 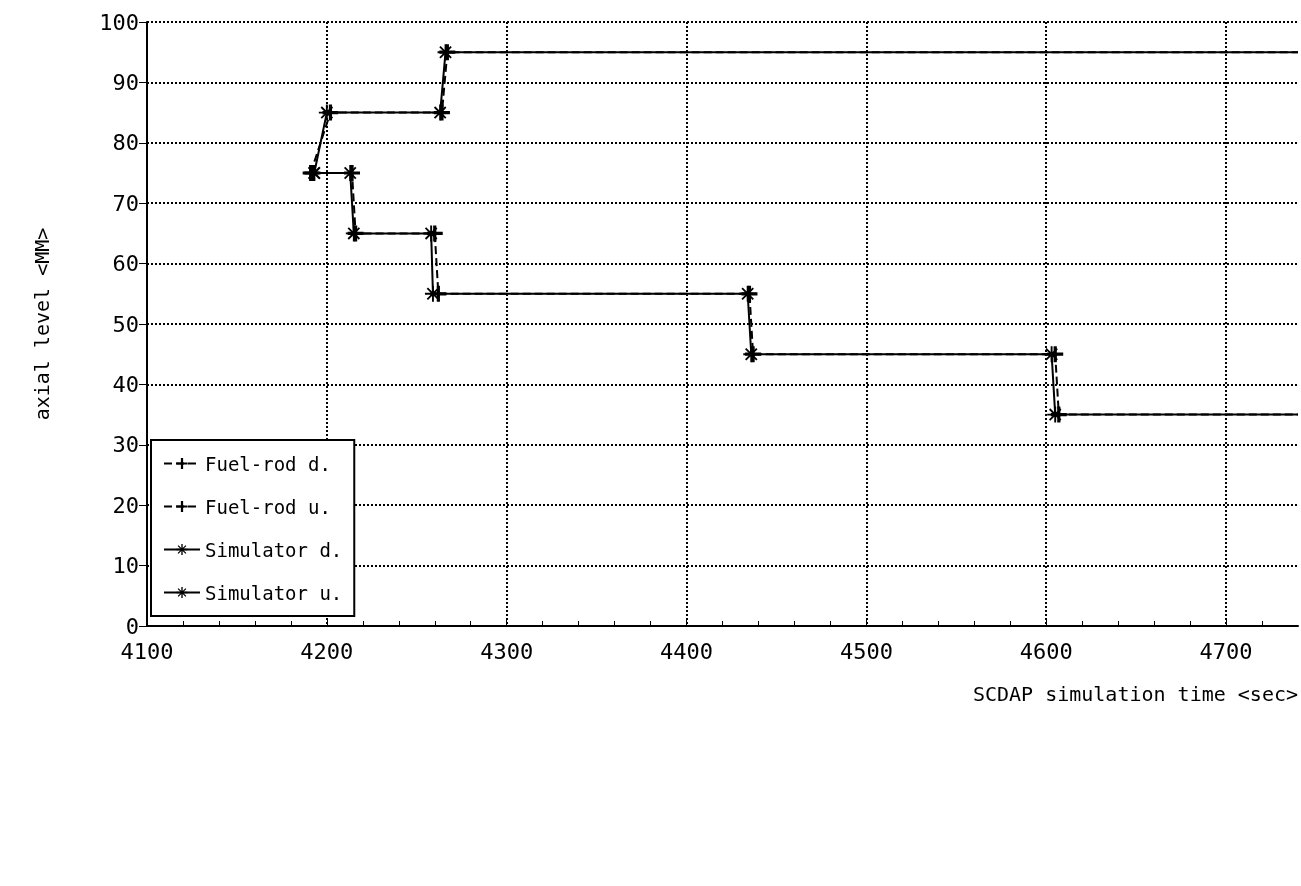 I want to click on y-tick-label: 80, so click(x=125, y=143).